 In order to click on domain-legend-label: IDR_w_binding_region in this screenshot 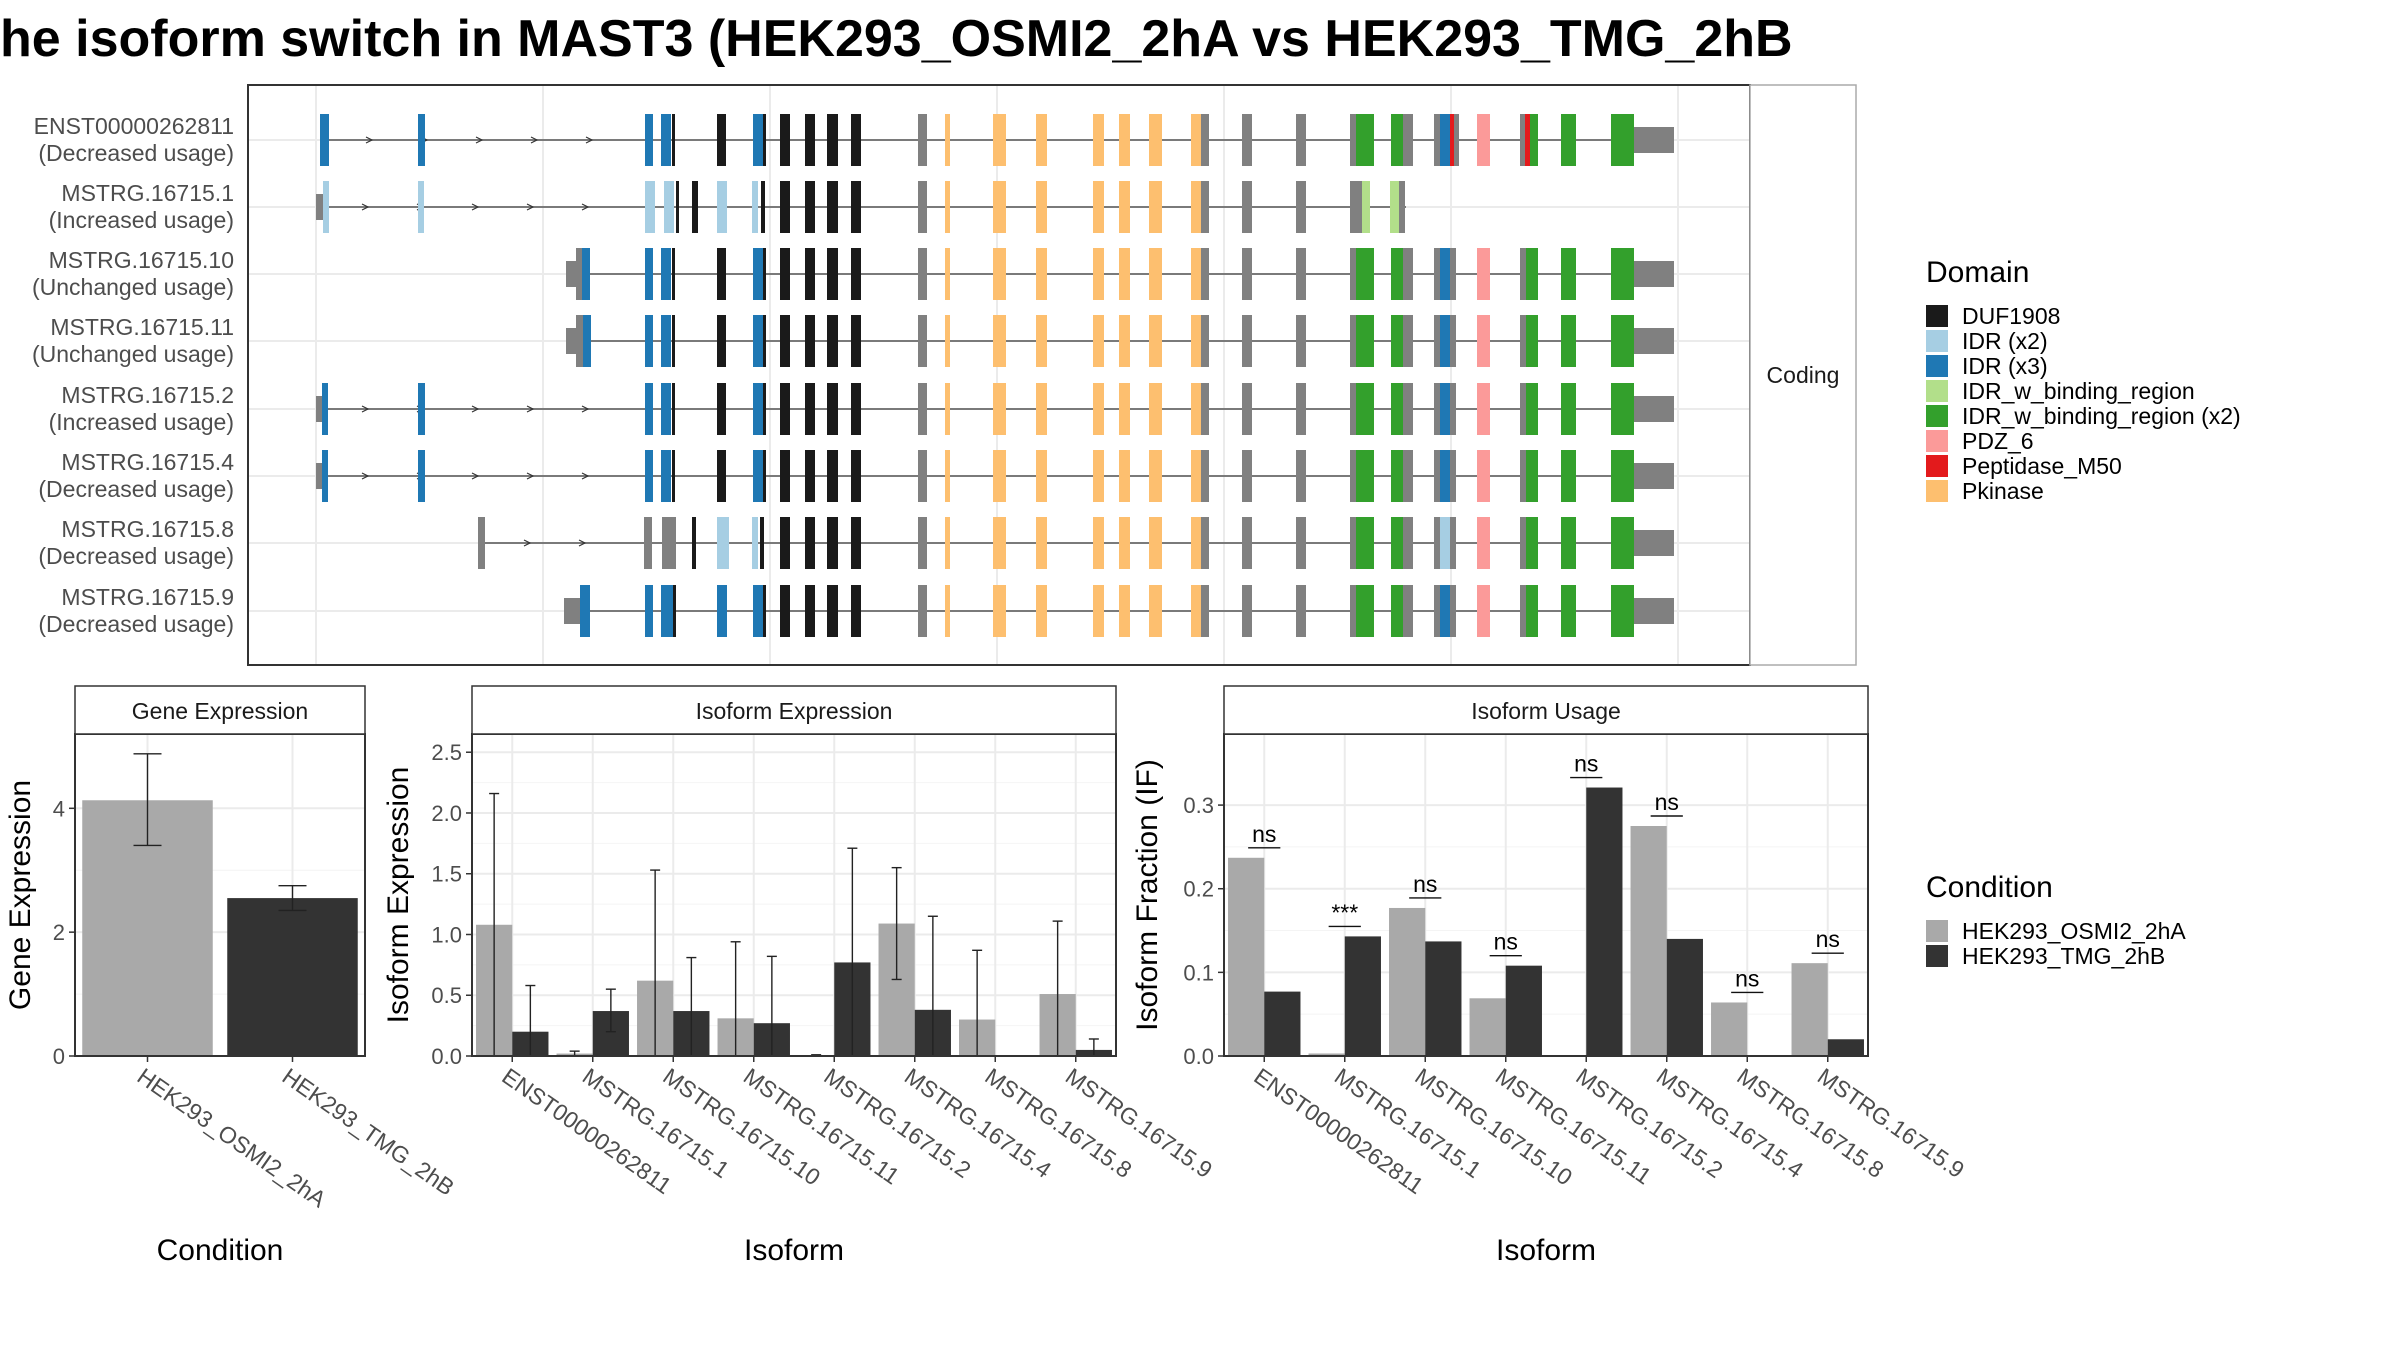, I will do `click(2078, 391)`.